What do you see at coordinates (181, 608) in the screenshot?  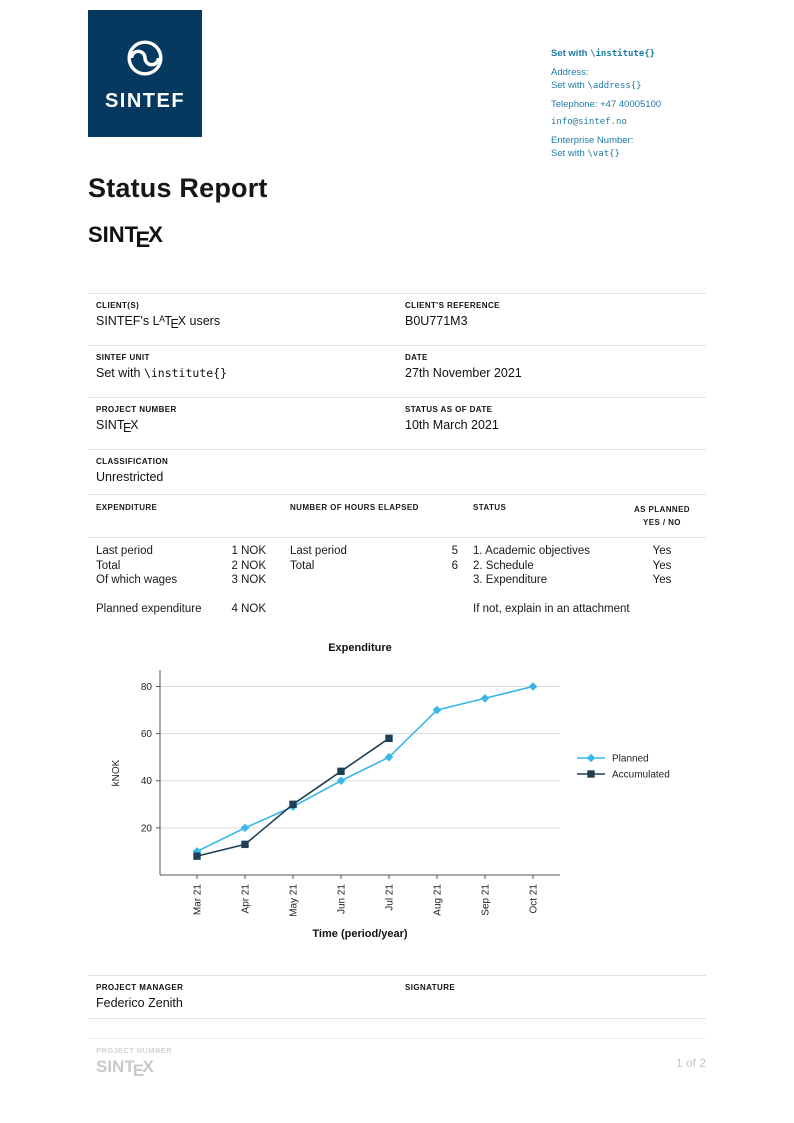 I see `table-row: Planned expenditure 4 NOK` at bounding box center [181, 608].